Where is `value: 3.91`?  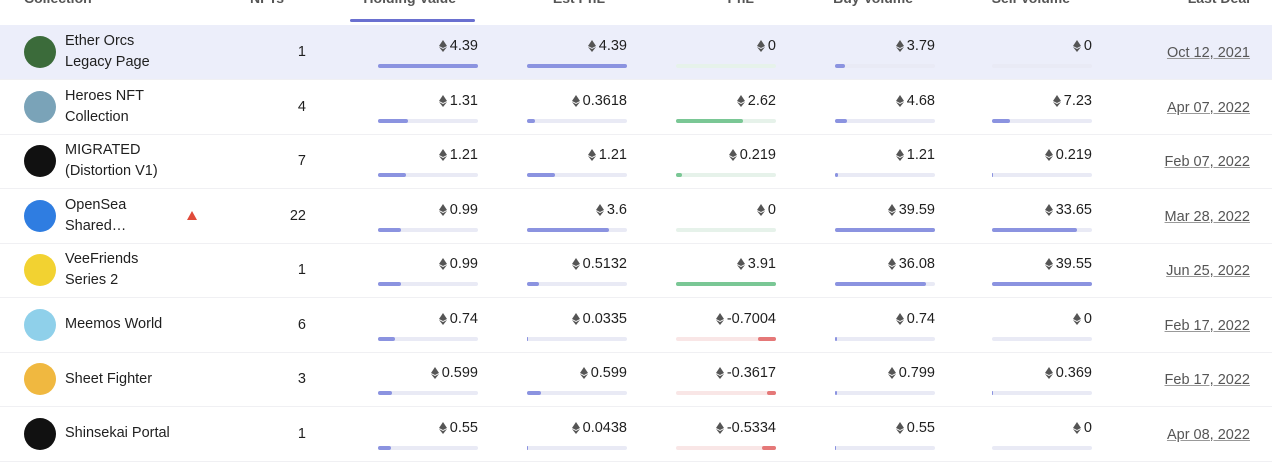
value: 3.91 is located at coordinates (761, 264).